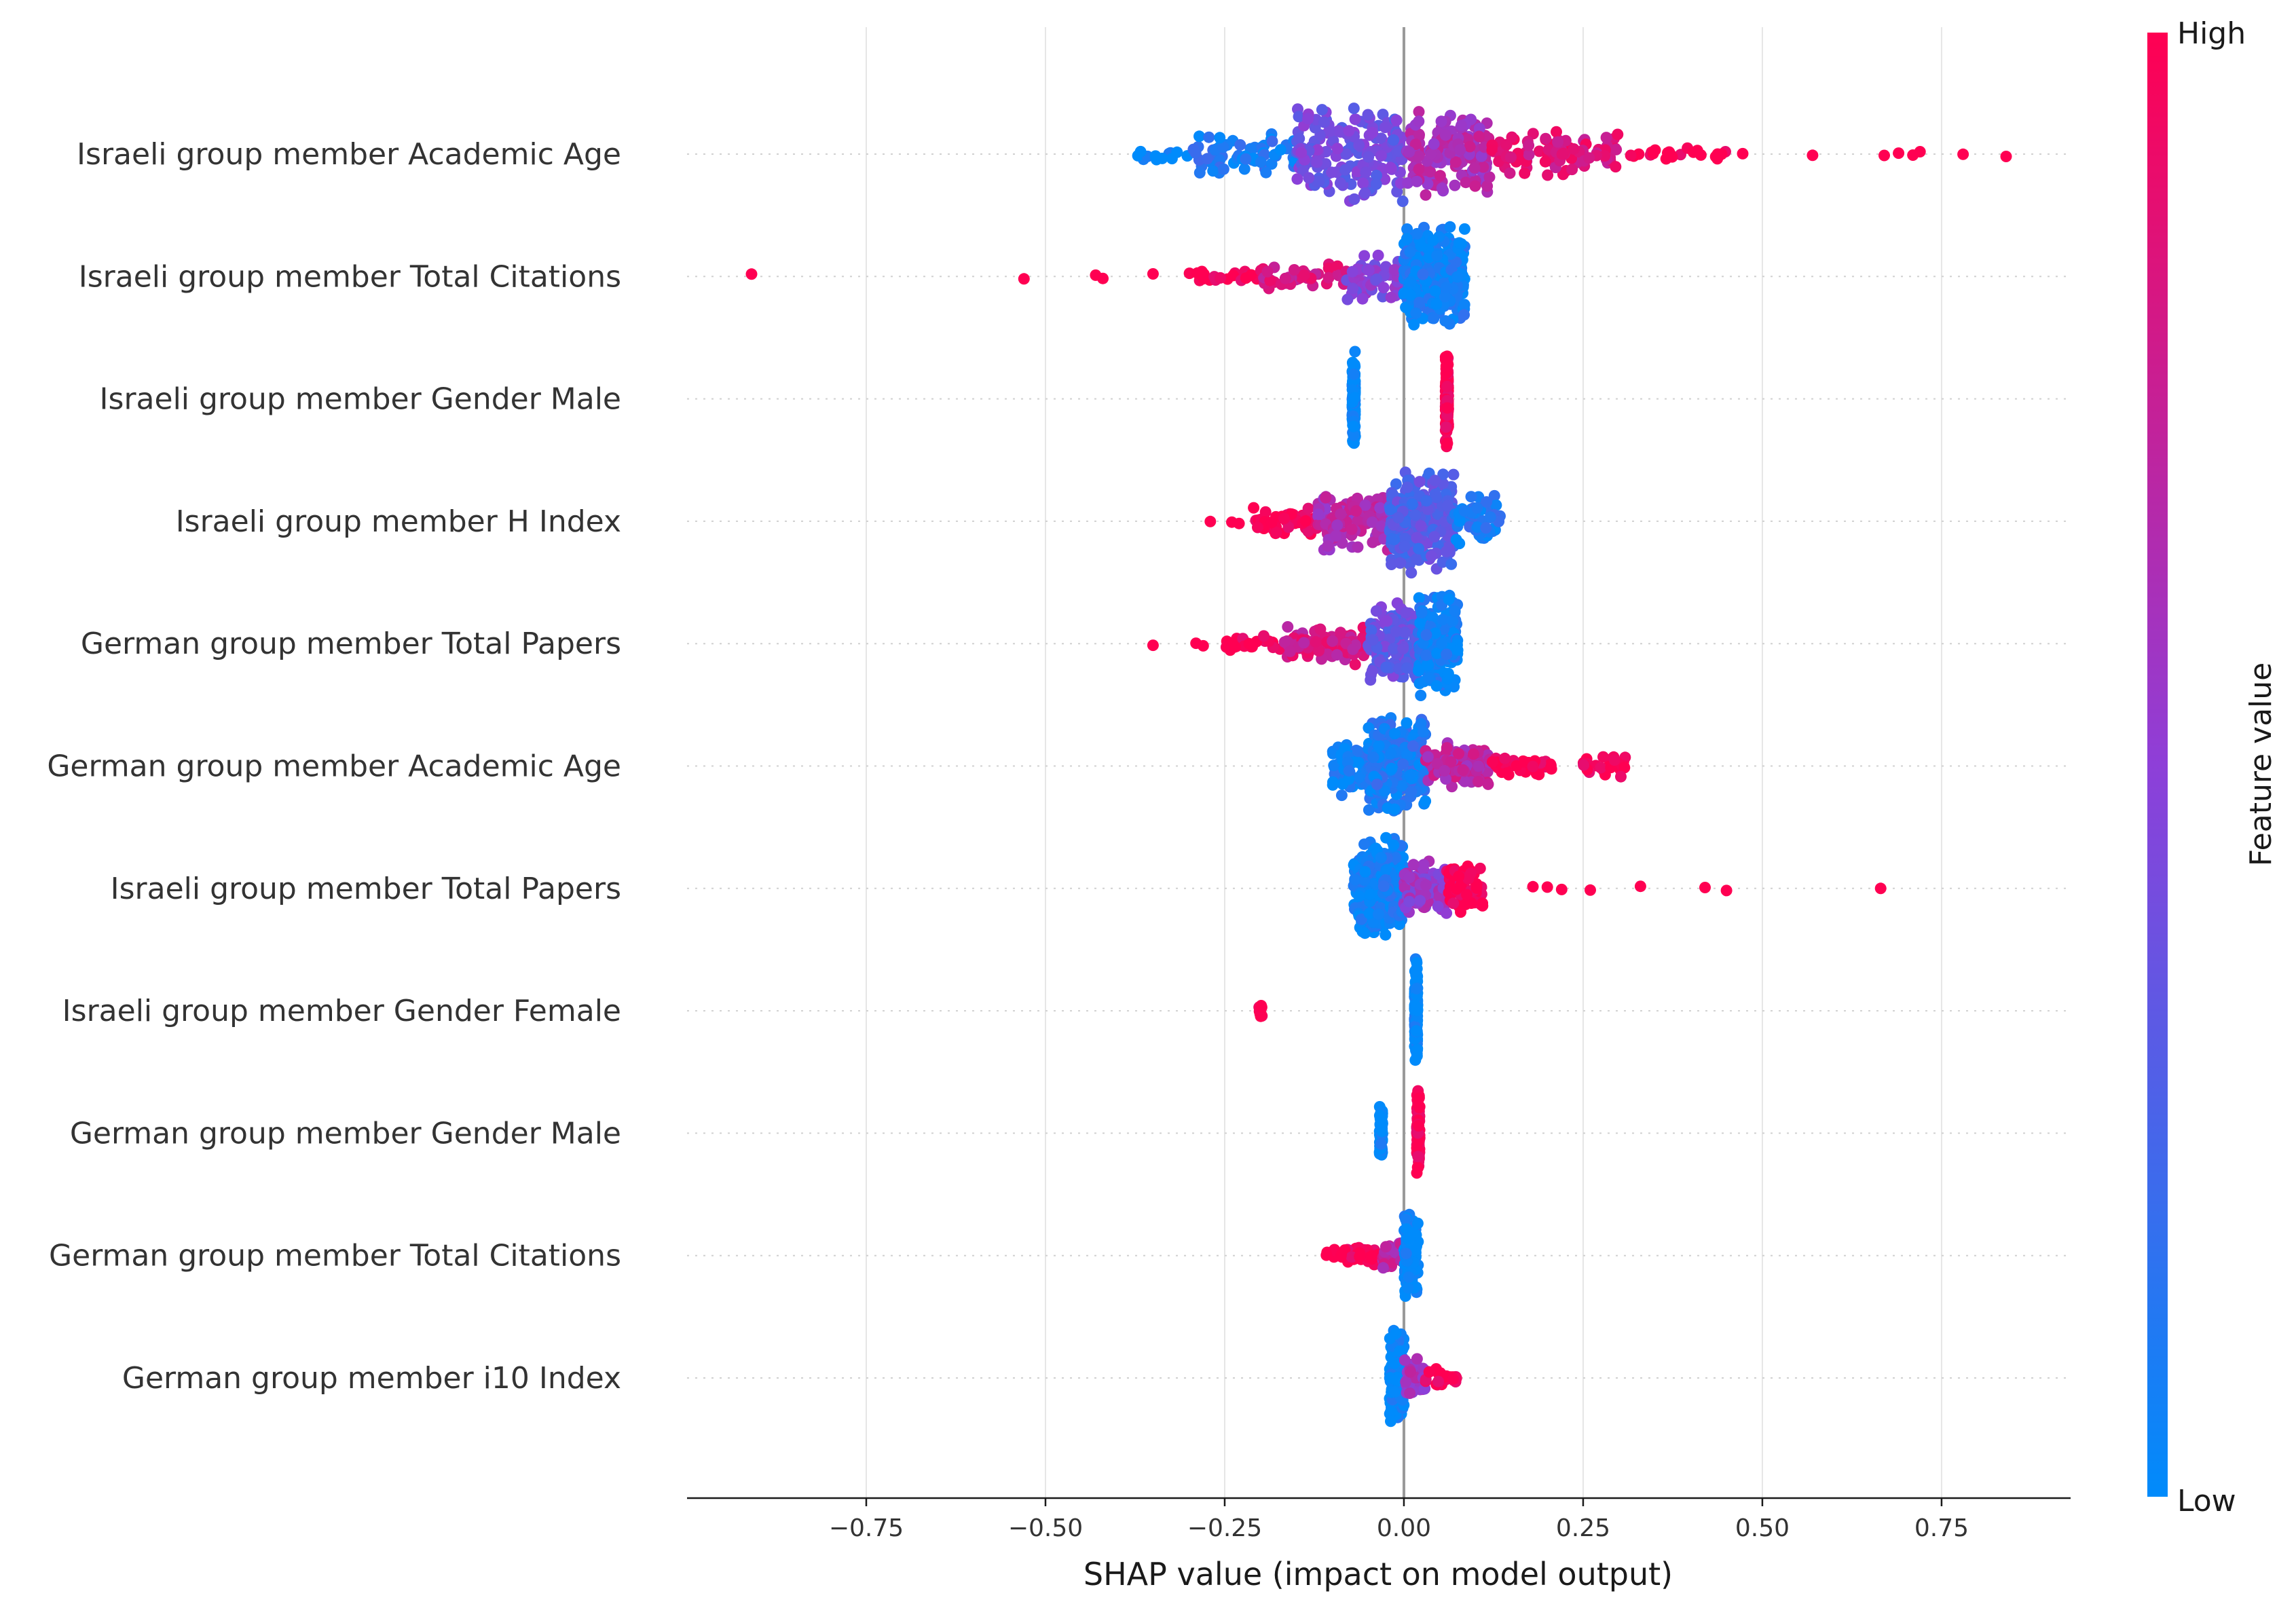 The image size is (2296, 1604). Describe the element at coordinates (366, 889) in the screenshot. I see `feature-label: Israeli group member Total Papers` at that location.